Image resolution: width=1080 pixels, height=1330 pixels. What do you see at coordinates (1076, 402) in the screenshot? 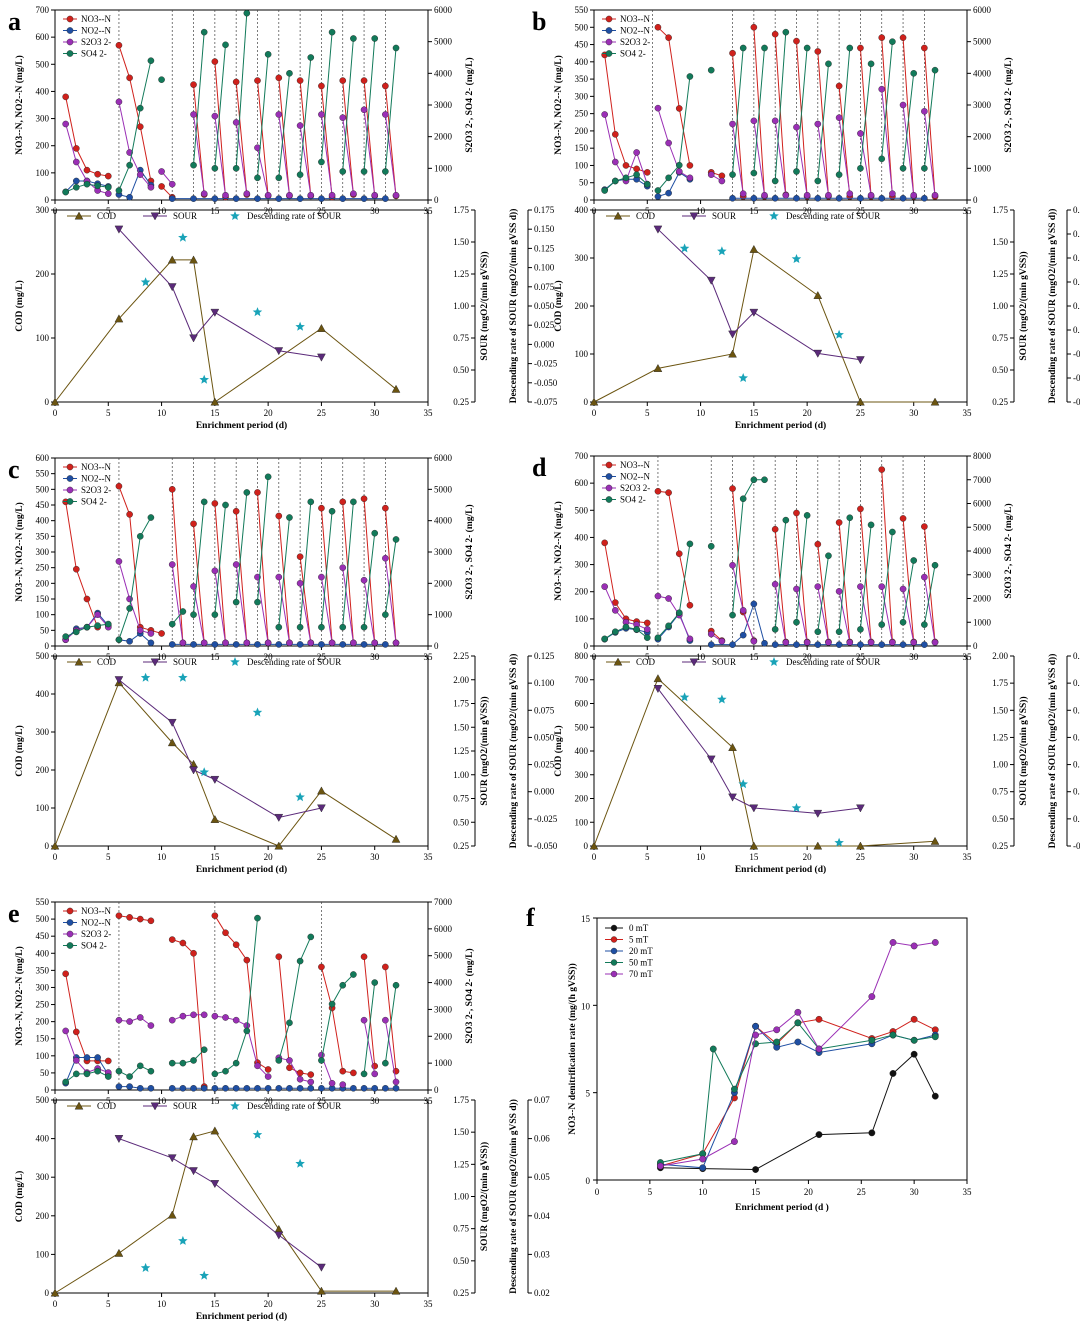
I see `rate-tick-label: -0.075` at bounding box center [1076, 402].